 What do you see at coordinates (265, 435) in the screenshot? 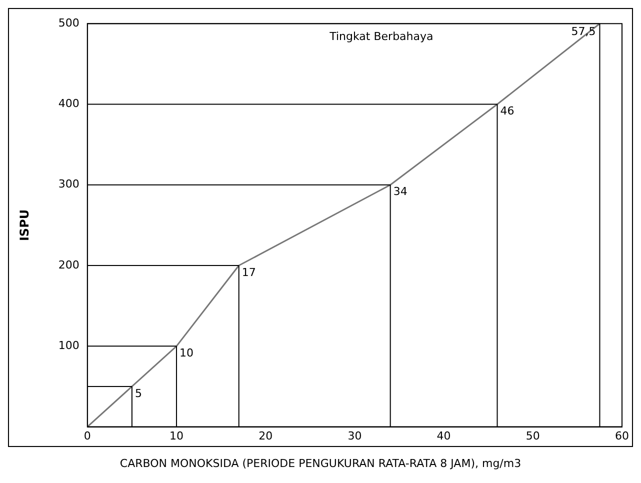
I see `x-tick-label: 20` at bounding box center [265, 435].